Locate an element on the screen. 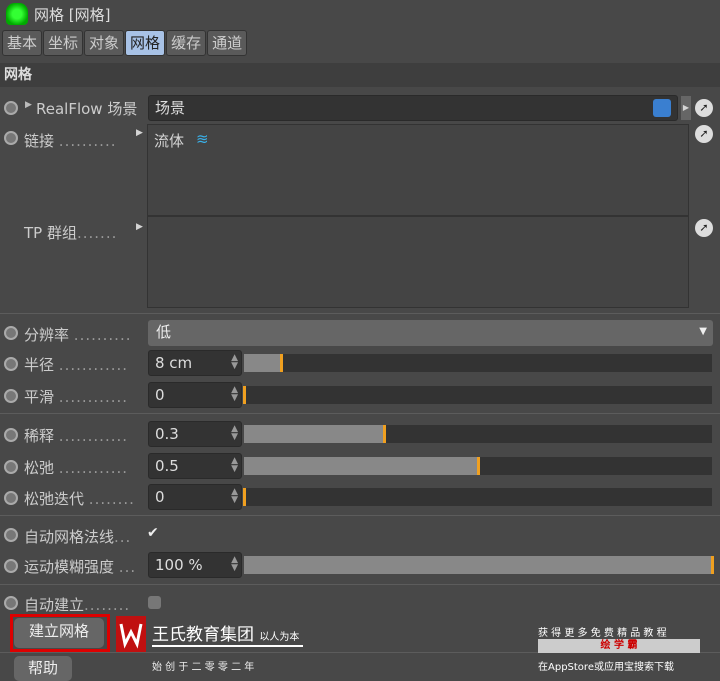 The height and width of the screenshot is (681, 720). realflow-mesh-icon is located at coordinates (17, 14).